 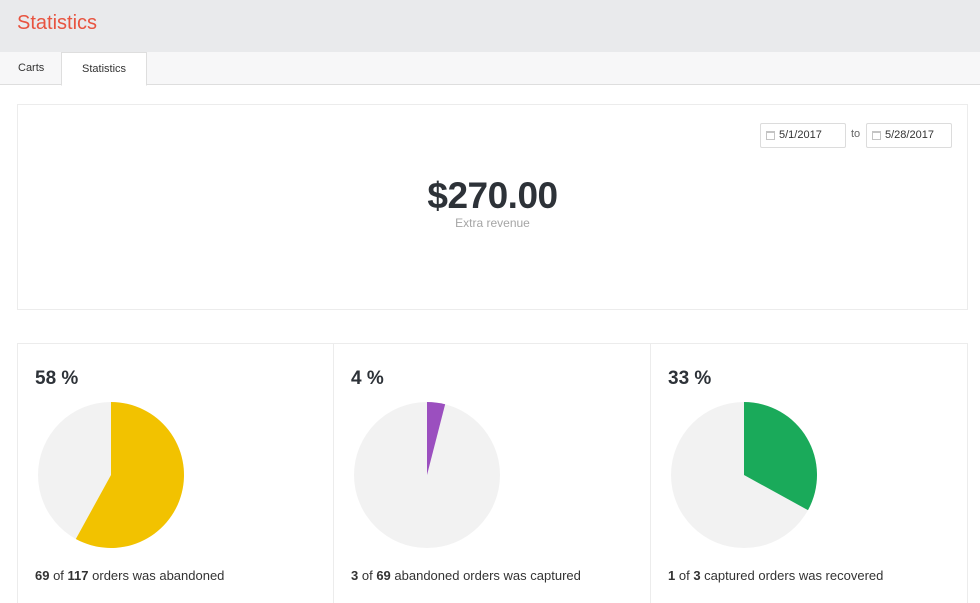 What do you see at coordinates (492, 195) in the screenshot?
I see `revenue-amount: $270.00` at bounding box center [492, 195].